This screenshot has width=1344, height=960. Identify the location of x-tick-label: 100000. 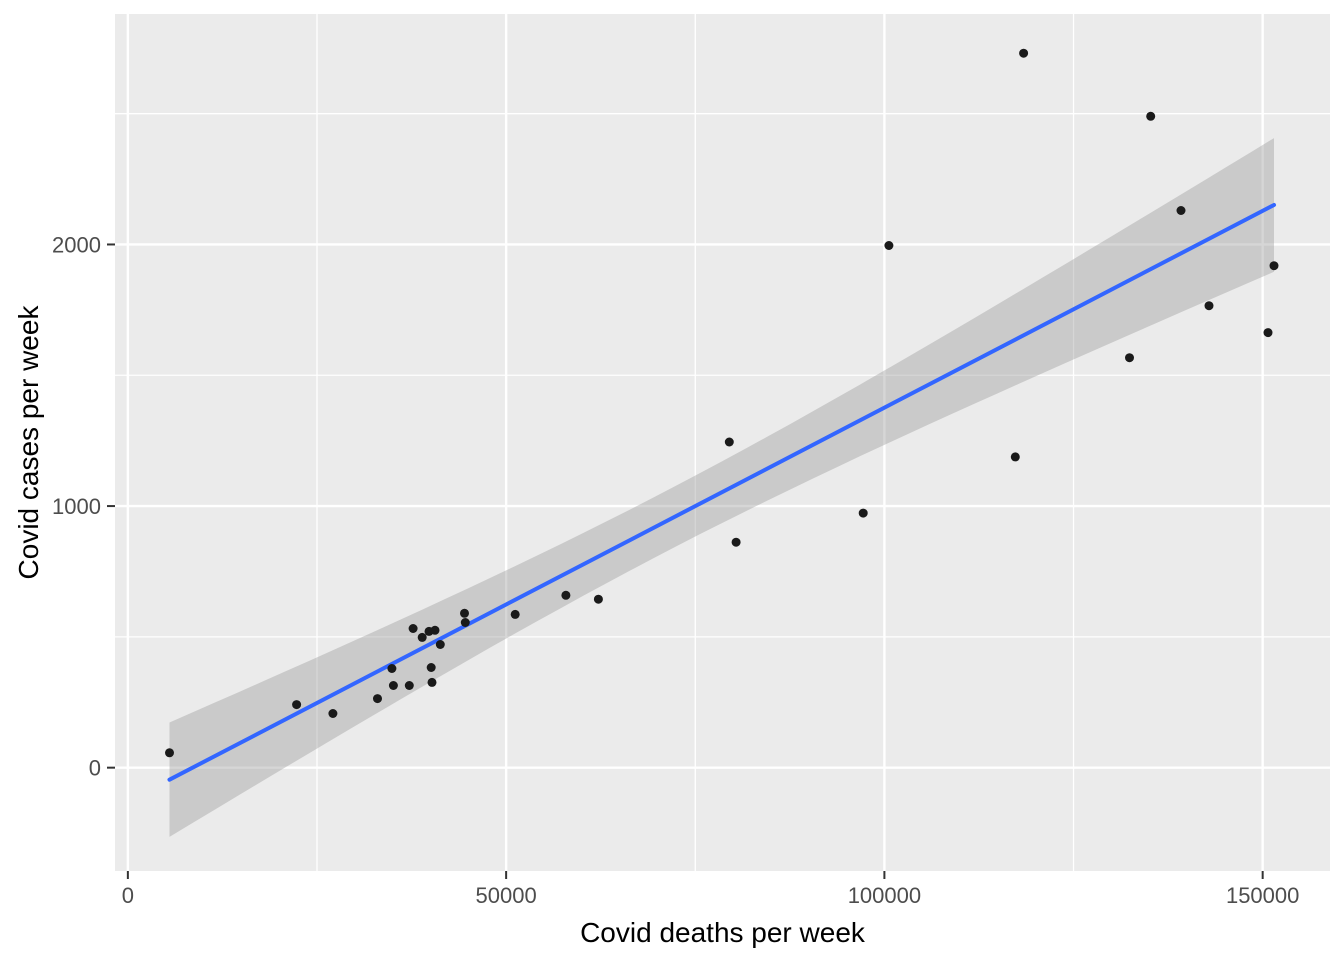
(884, 895).